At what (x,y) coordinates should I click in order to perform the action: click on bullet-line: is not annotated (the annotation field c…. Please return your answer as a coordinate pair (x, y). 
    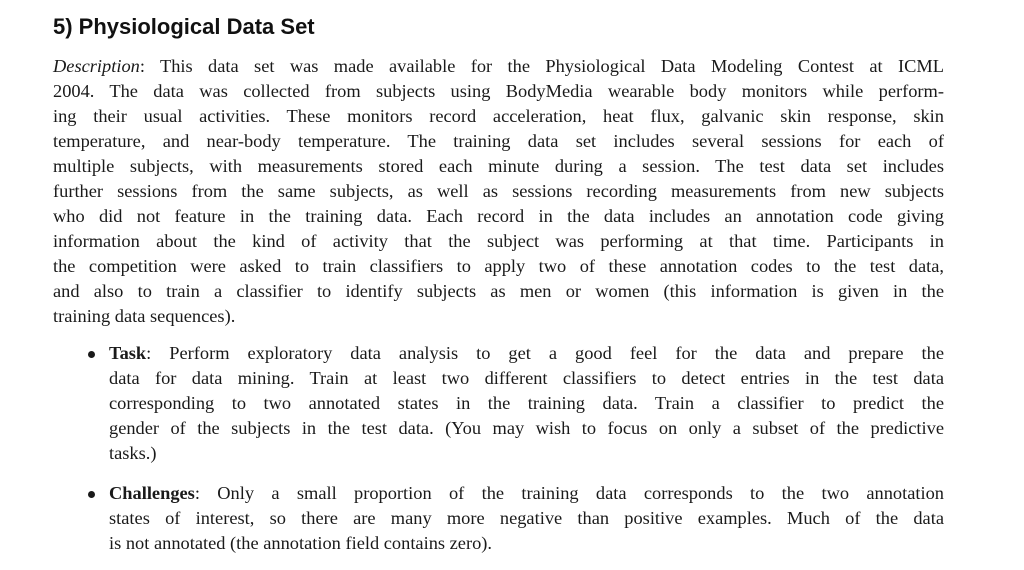
    Looking at the image, I should click on (526, 543).